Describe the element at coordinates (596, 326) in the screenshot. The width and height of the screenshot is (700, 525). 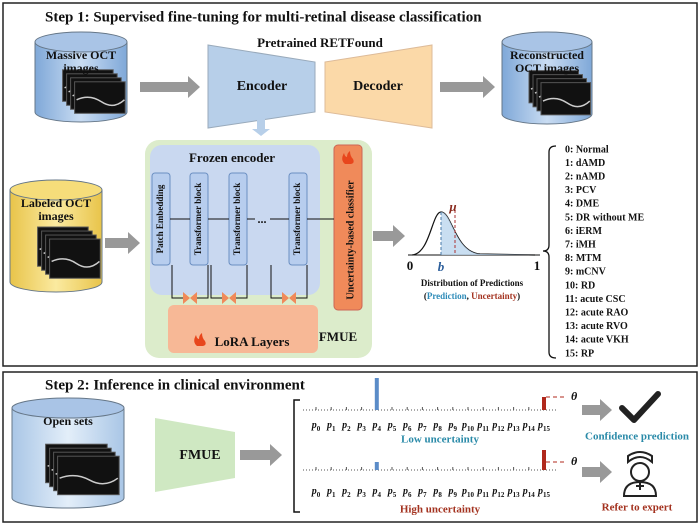
I see `class-label: 13: acute RVO` at that location.